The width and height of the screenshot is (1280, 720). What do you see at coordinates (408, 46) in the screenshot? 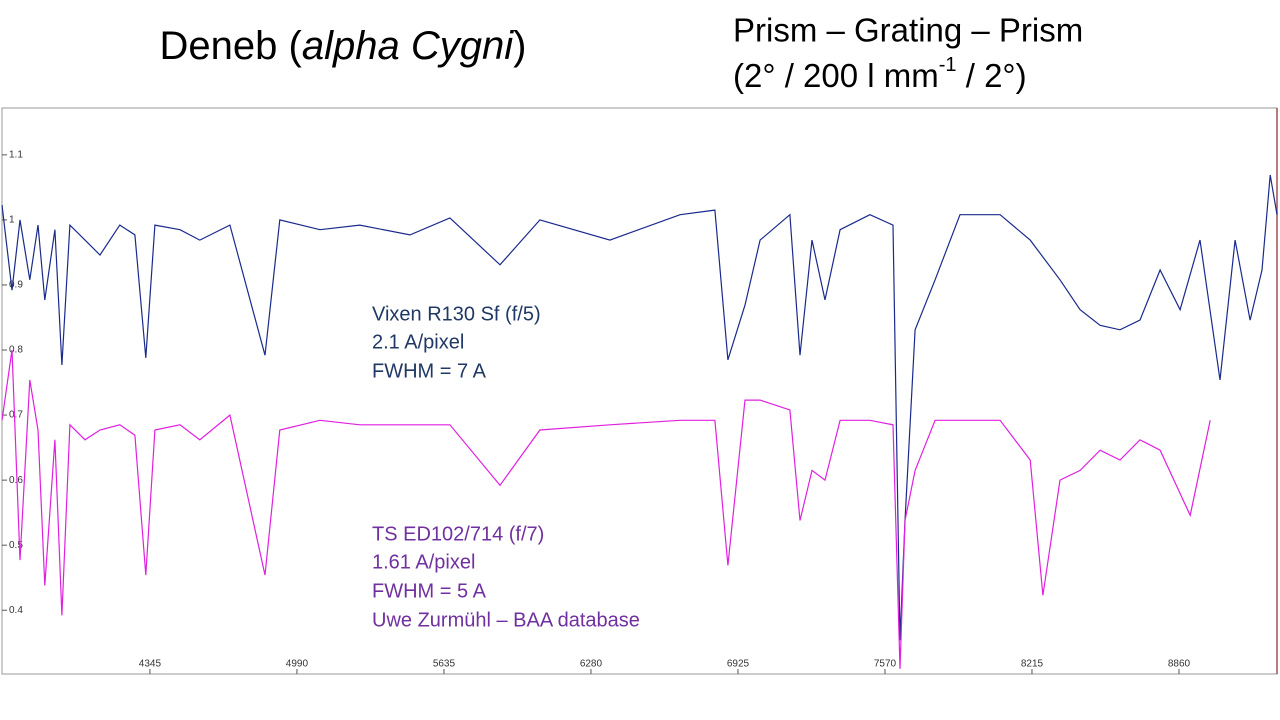
I see `title-italic: alpha Cygni` at bounding box center [408, 46].